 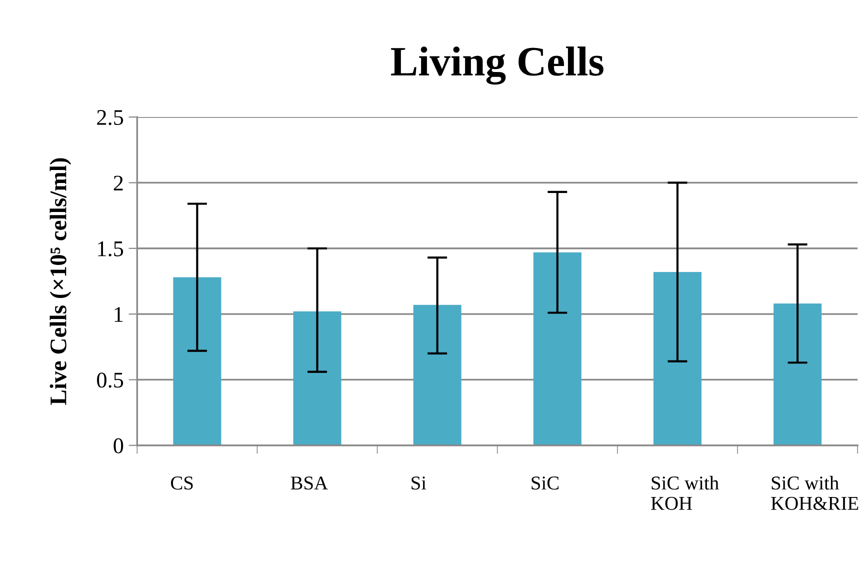 I want to click on y-tick-label: 2, so click(x=118, y=183).